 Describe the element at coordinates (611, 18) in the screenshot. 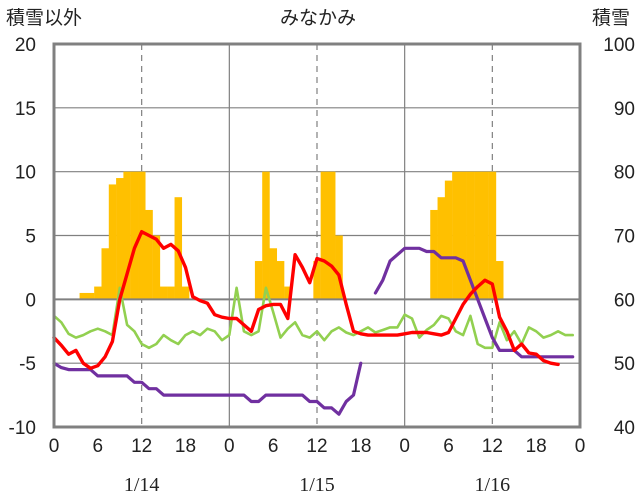

I see `right-axis-title: 積雪` at that location.